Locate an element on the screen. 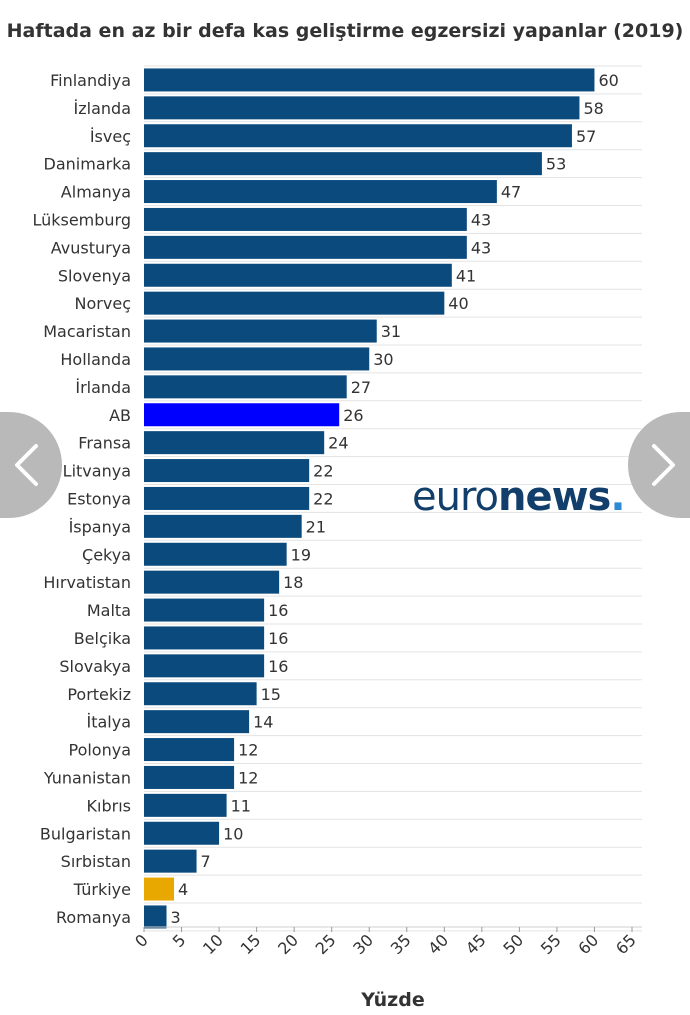  category-label: Romanya is located at coordinates (93, 917).